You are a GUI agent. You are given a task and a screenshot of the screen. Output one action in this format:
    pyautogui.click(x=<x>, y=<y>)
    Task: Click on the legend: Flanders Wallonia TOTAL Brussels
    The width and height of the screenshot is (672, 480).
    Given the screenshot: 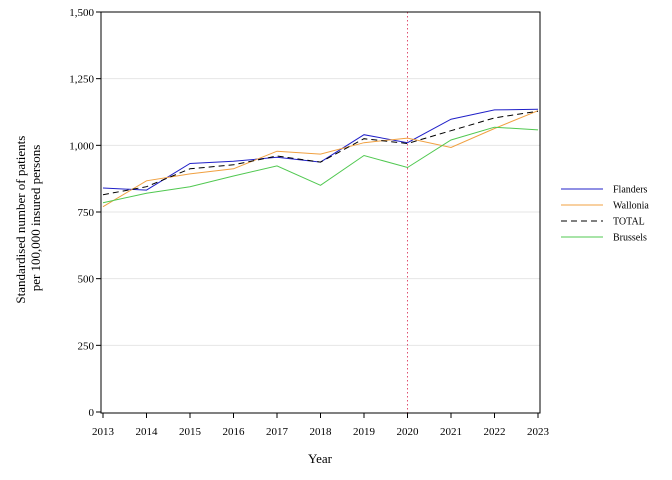 What is the action you would take?
    pyautogui.click(x=605, y=214)
    